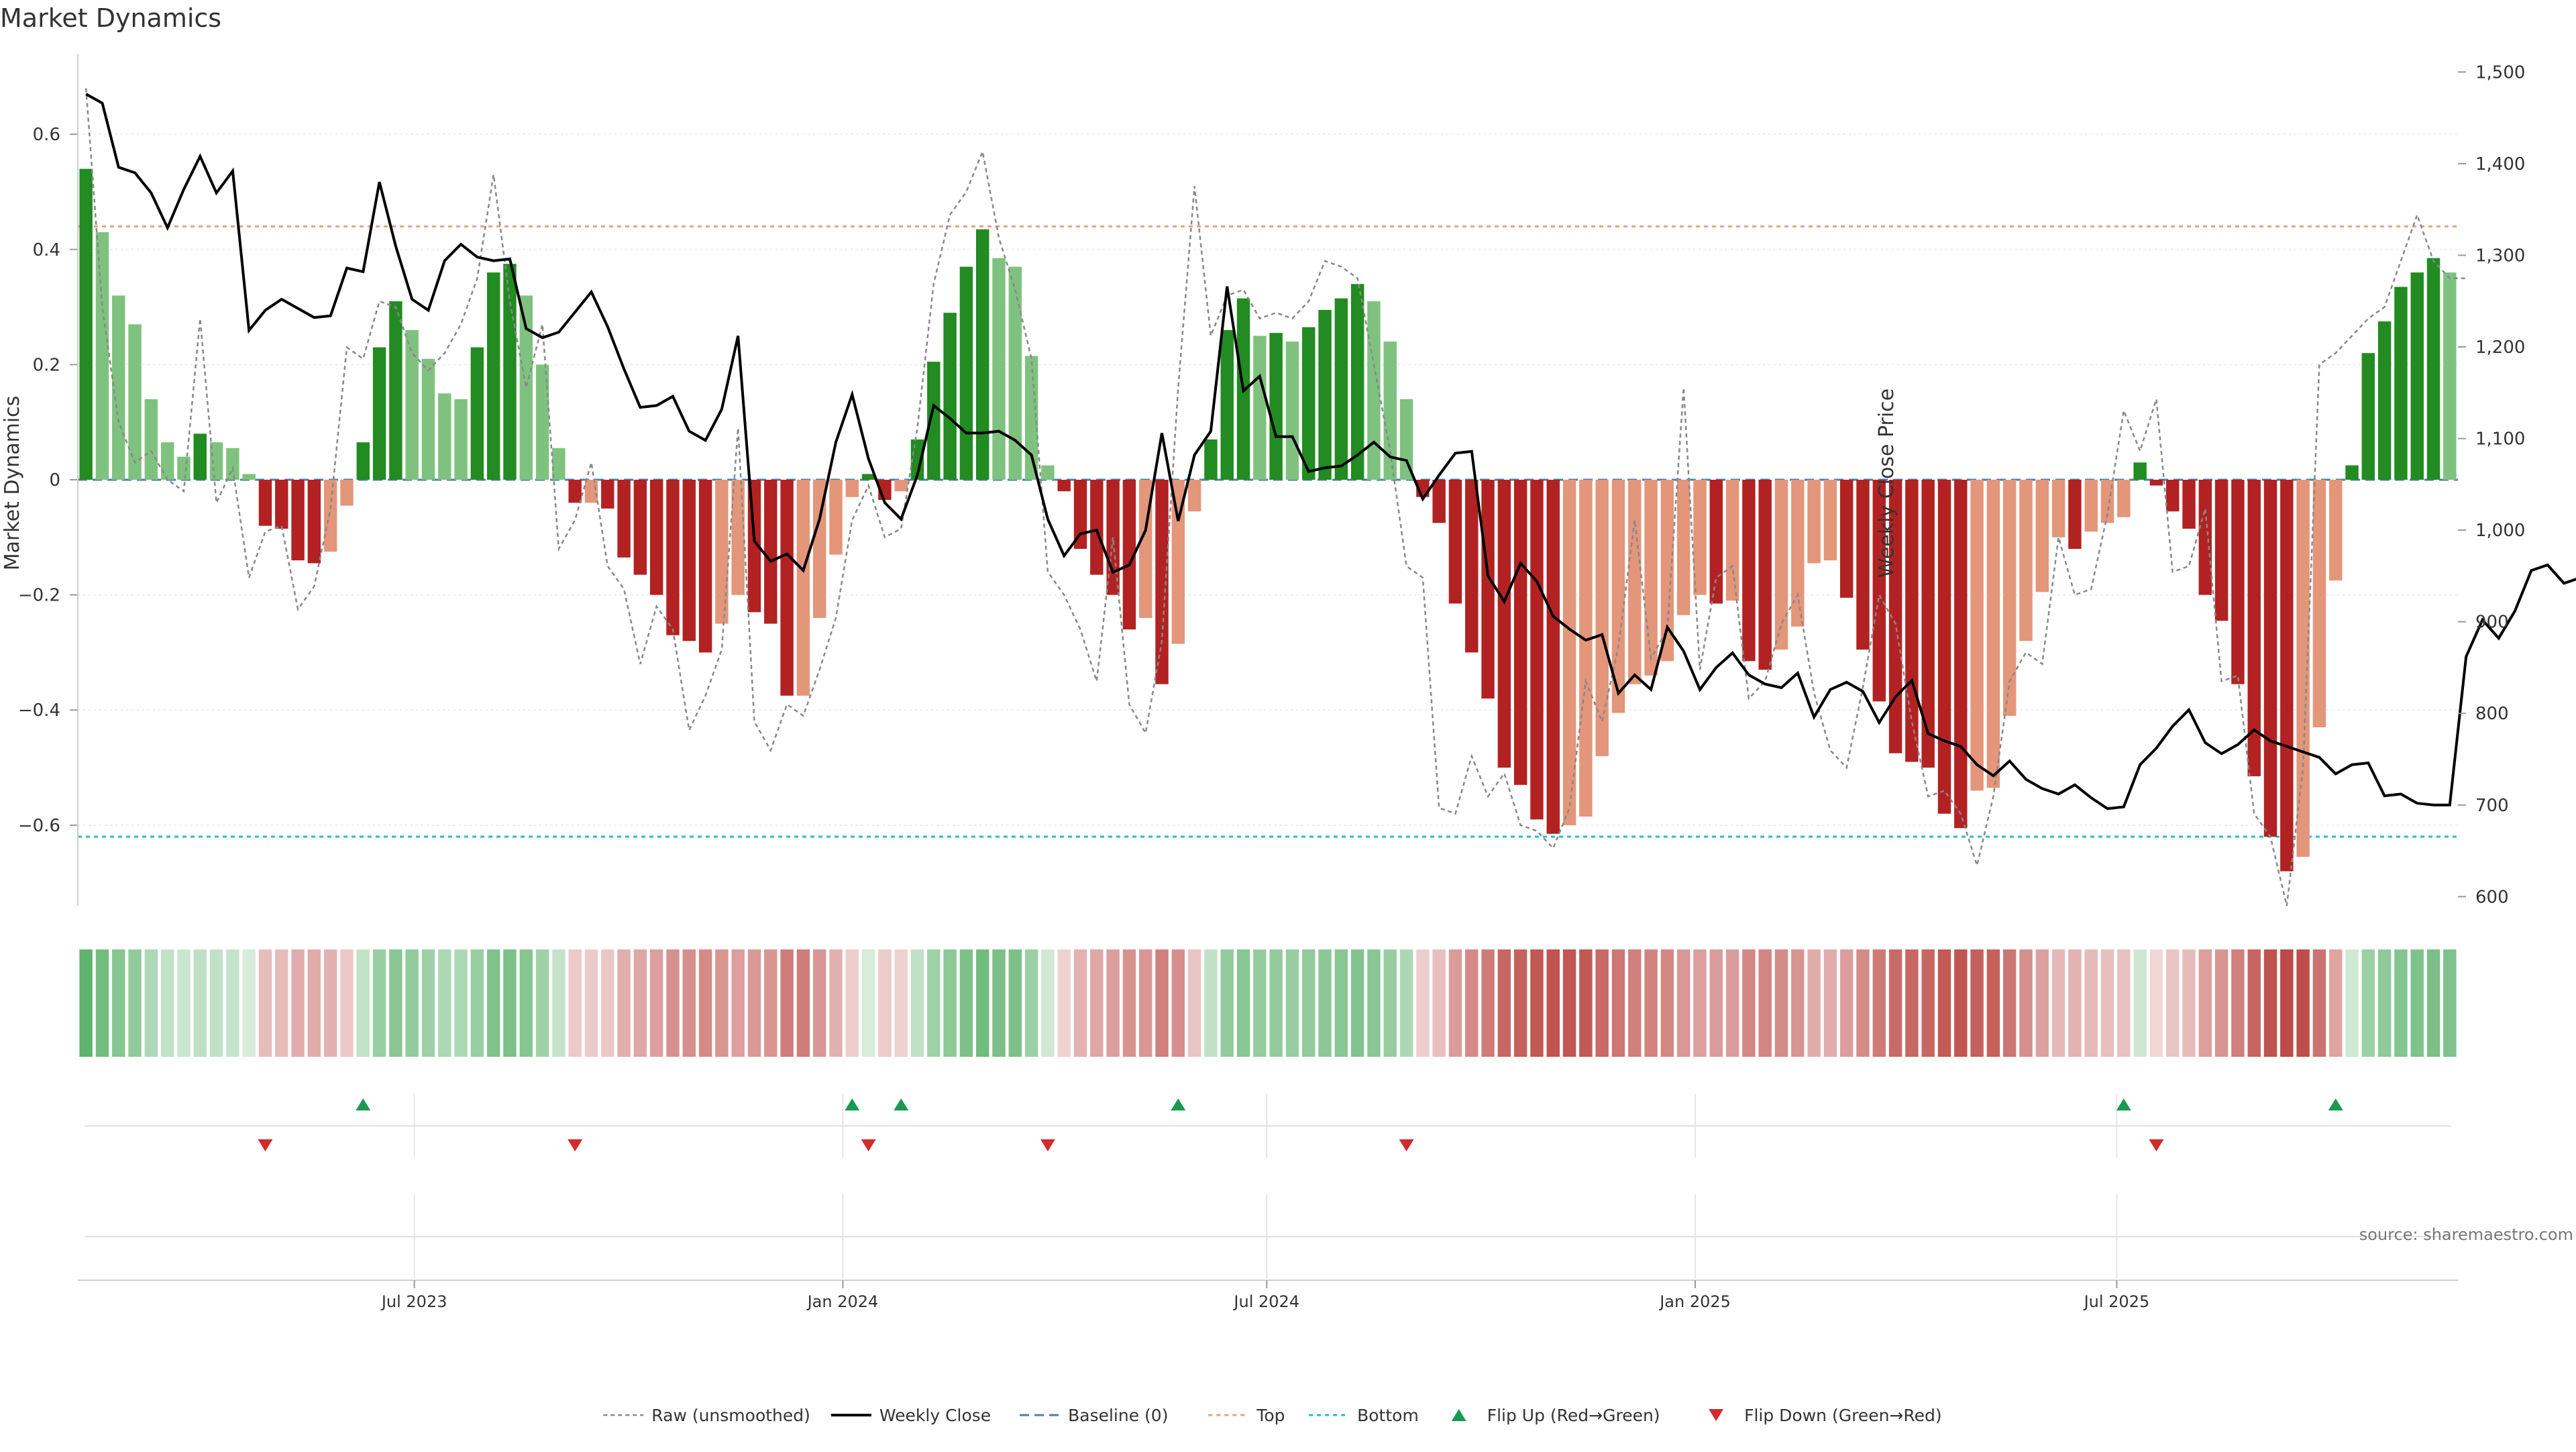 This screenshot has width=2576, height=1452. Describe the element at coordinates (2500, 256) in the screenshot. I see `y2-tick-label: 1,300` at that location.